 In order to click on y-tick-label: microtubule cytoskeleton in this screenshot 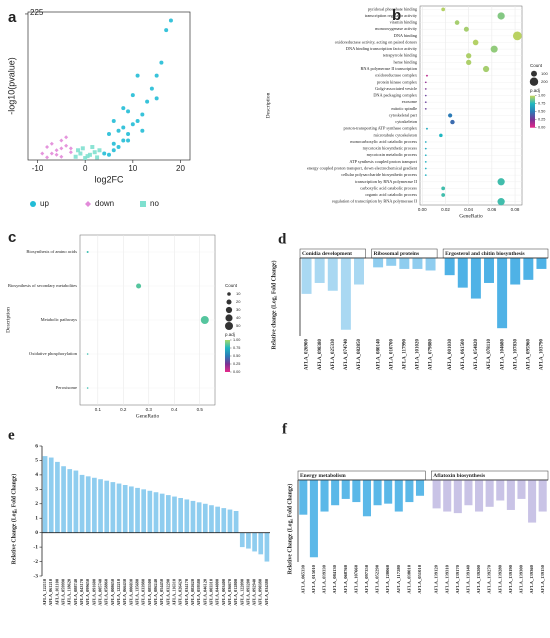, I will do `click(395, 134)`.